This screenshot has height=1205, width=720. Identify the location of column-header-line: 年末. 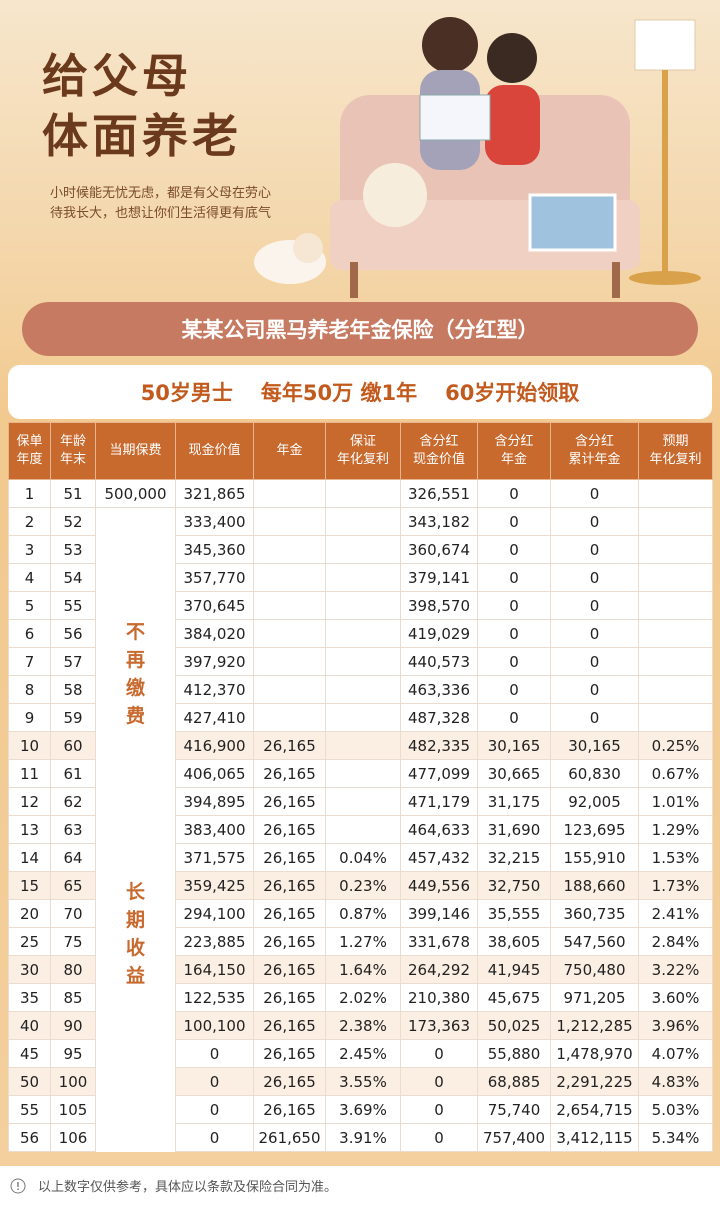
(72, 459).